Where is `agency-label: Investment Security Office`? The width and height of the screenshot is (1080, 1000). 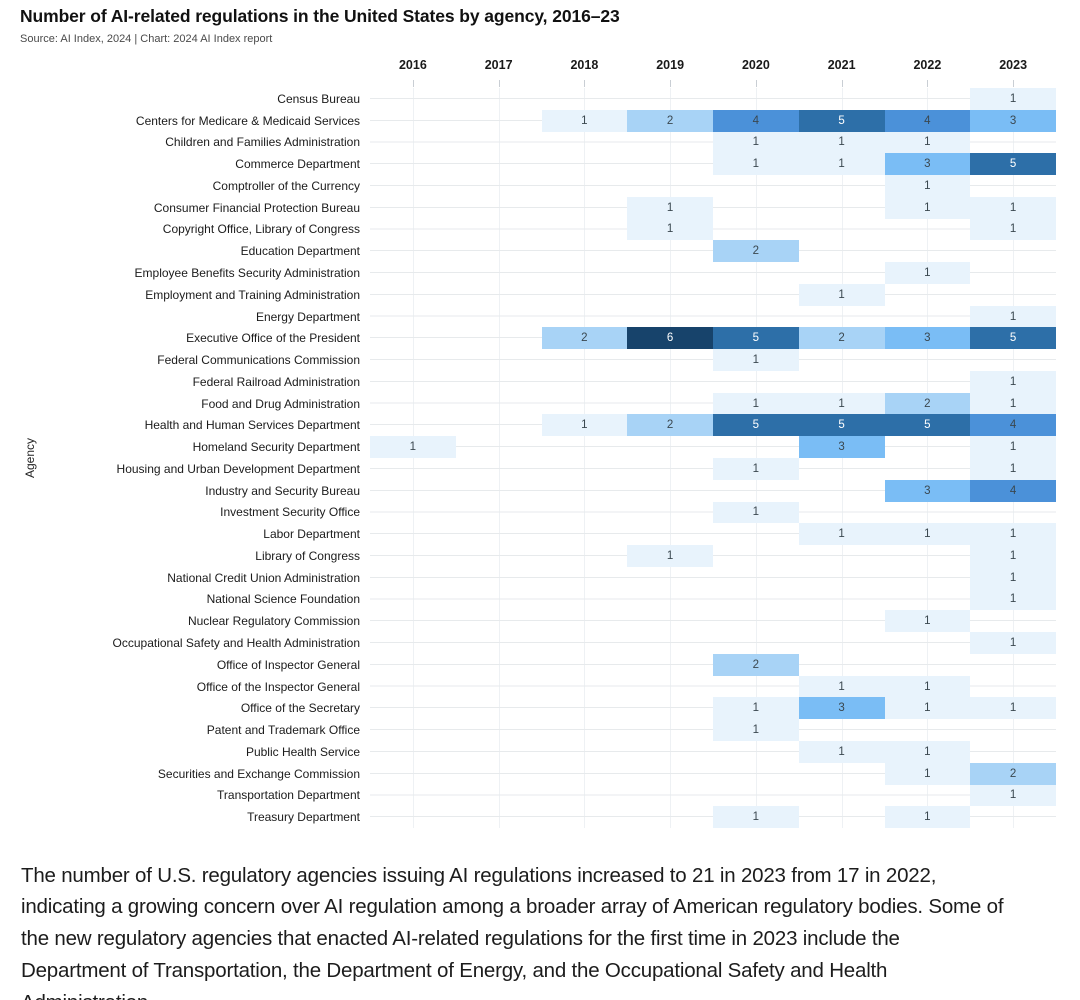
agency-label: Investment Security Office is located at coordinates (290, 512).